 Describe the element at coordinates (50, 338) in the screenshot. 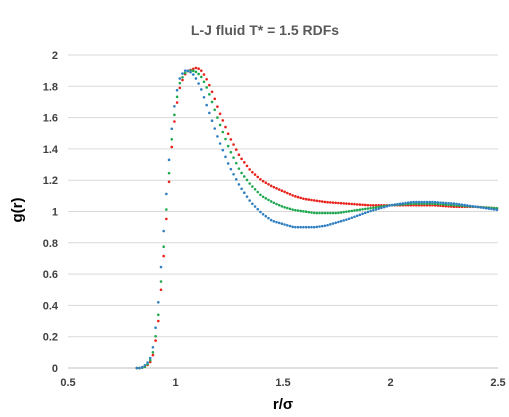

I see `y-tick-label: 0.2` at that location.